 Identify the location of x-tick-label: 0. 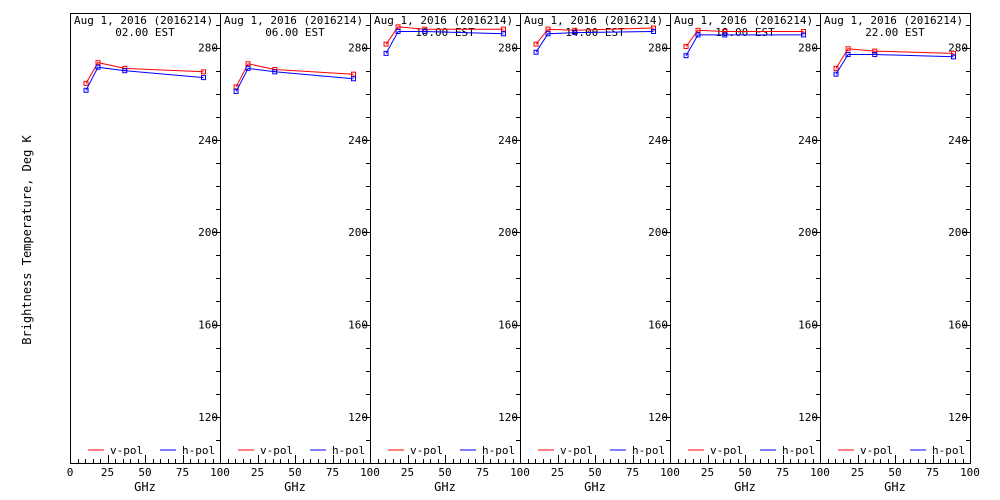
(70, 472).